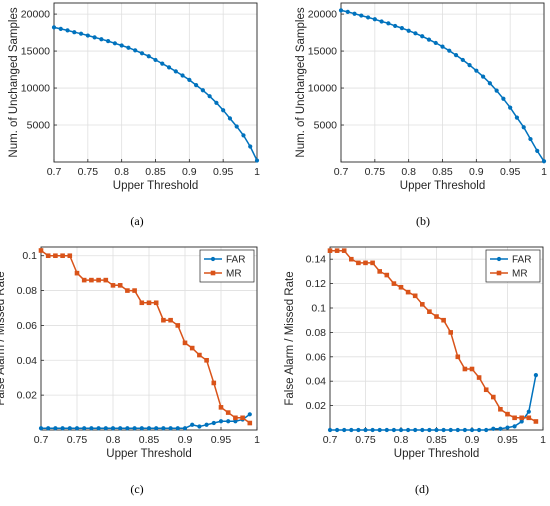 The height and width of the screenshot is (506, 550). What do you see at coordinates (14, 82) in the screenshot?
I see `y-axis-label: Num. of Unchanged Samples` at bounding box center [14, 82].